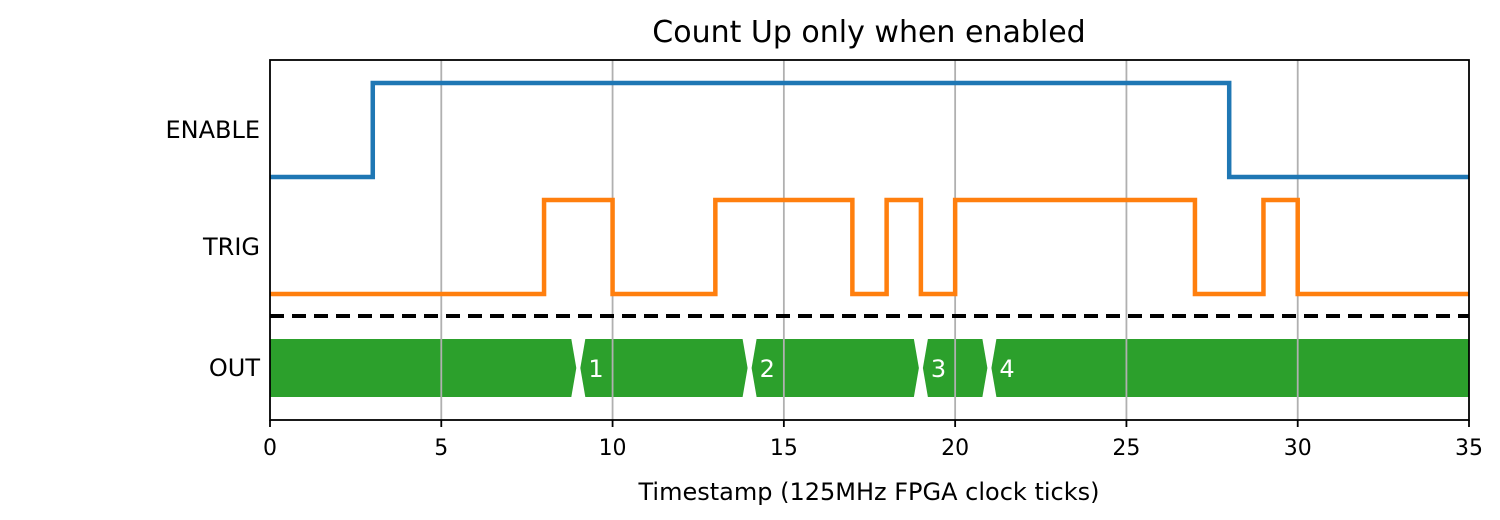 The image size is (1500, 520). Describe the element at coordinates (613, 448) in the screenshot. I see `x-tick-label-10: 10` at that location.